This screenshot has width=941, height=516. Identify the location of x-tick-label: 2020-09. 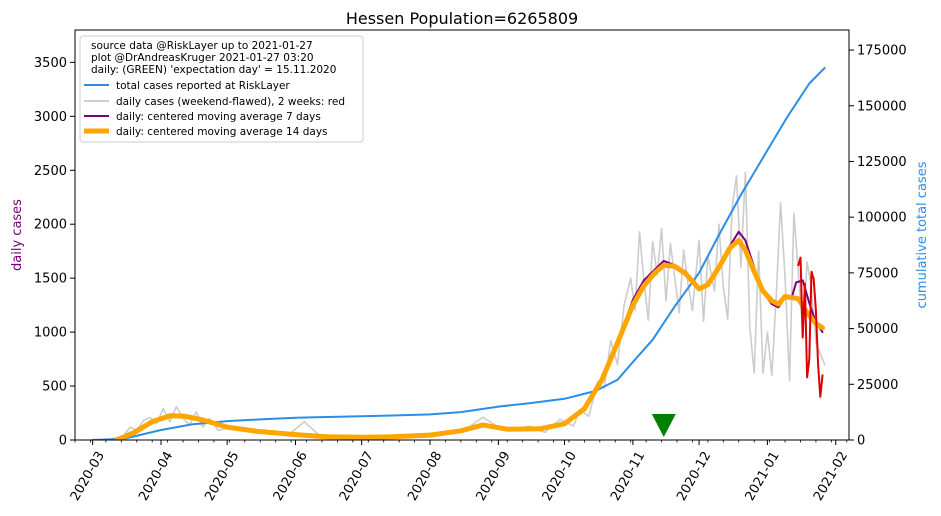
(494, 476).